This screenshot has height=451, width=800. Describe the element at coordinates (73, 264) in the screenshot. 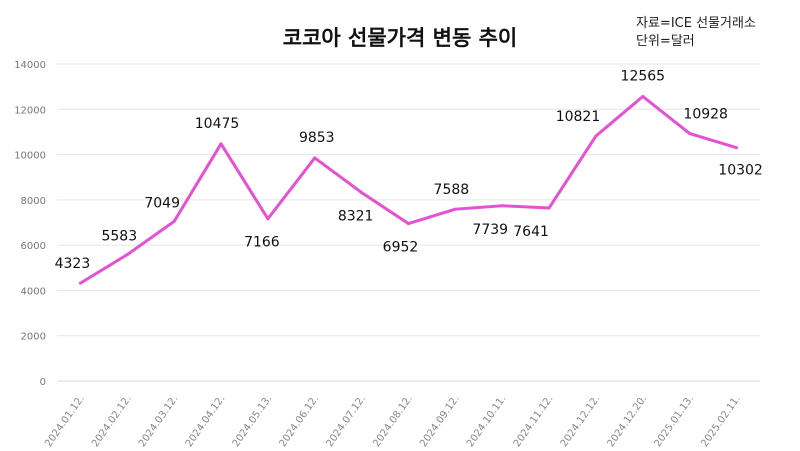

I see `data-label: 4323` at that location.